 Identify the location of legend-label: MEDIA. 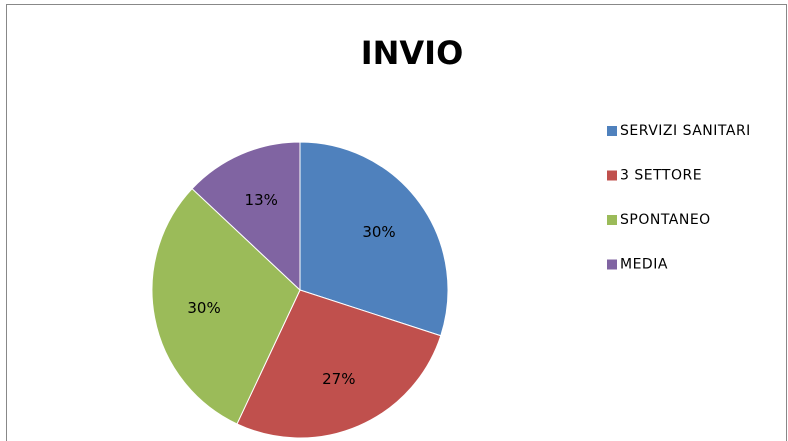
(644, 265).